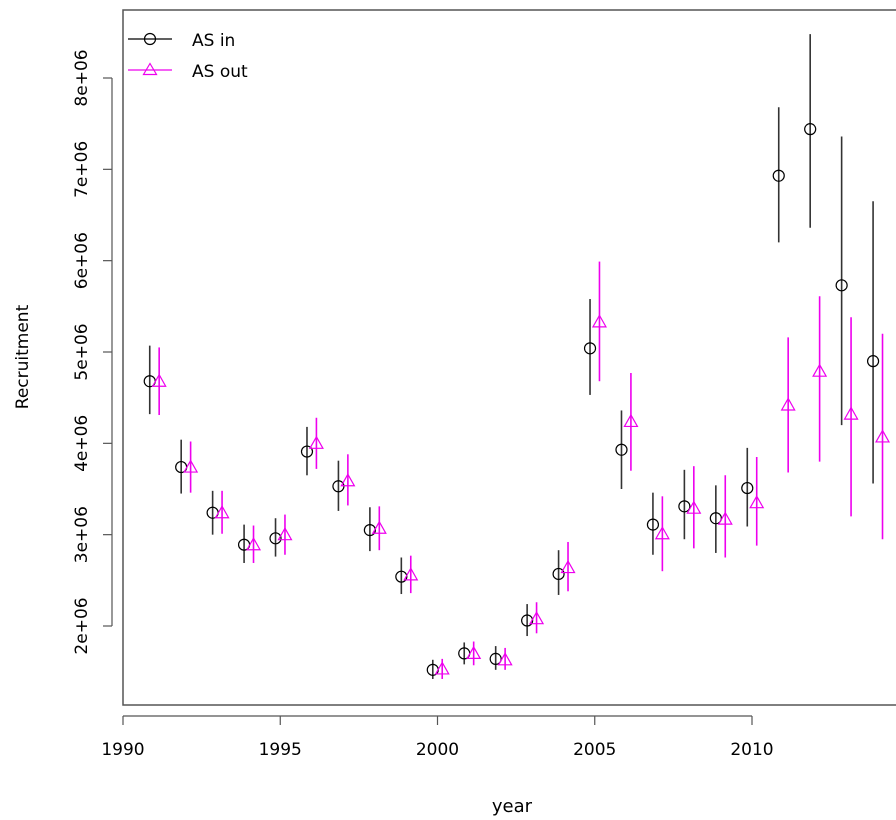  What do you see at coordinates (82, 625) in the screenshot?
I see `y-tick-label: 2e+06` at bounding box center [82, 625].